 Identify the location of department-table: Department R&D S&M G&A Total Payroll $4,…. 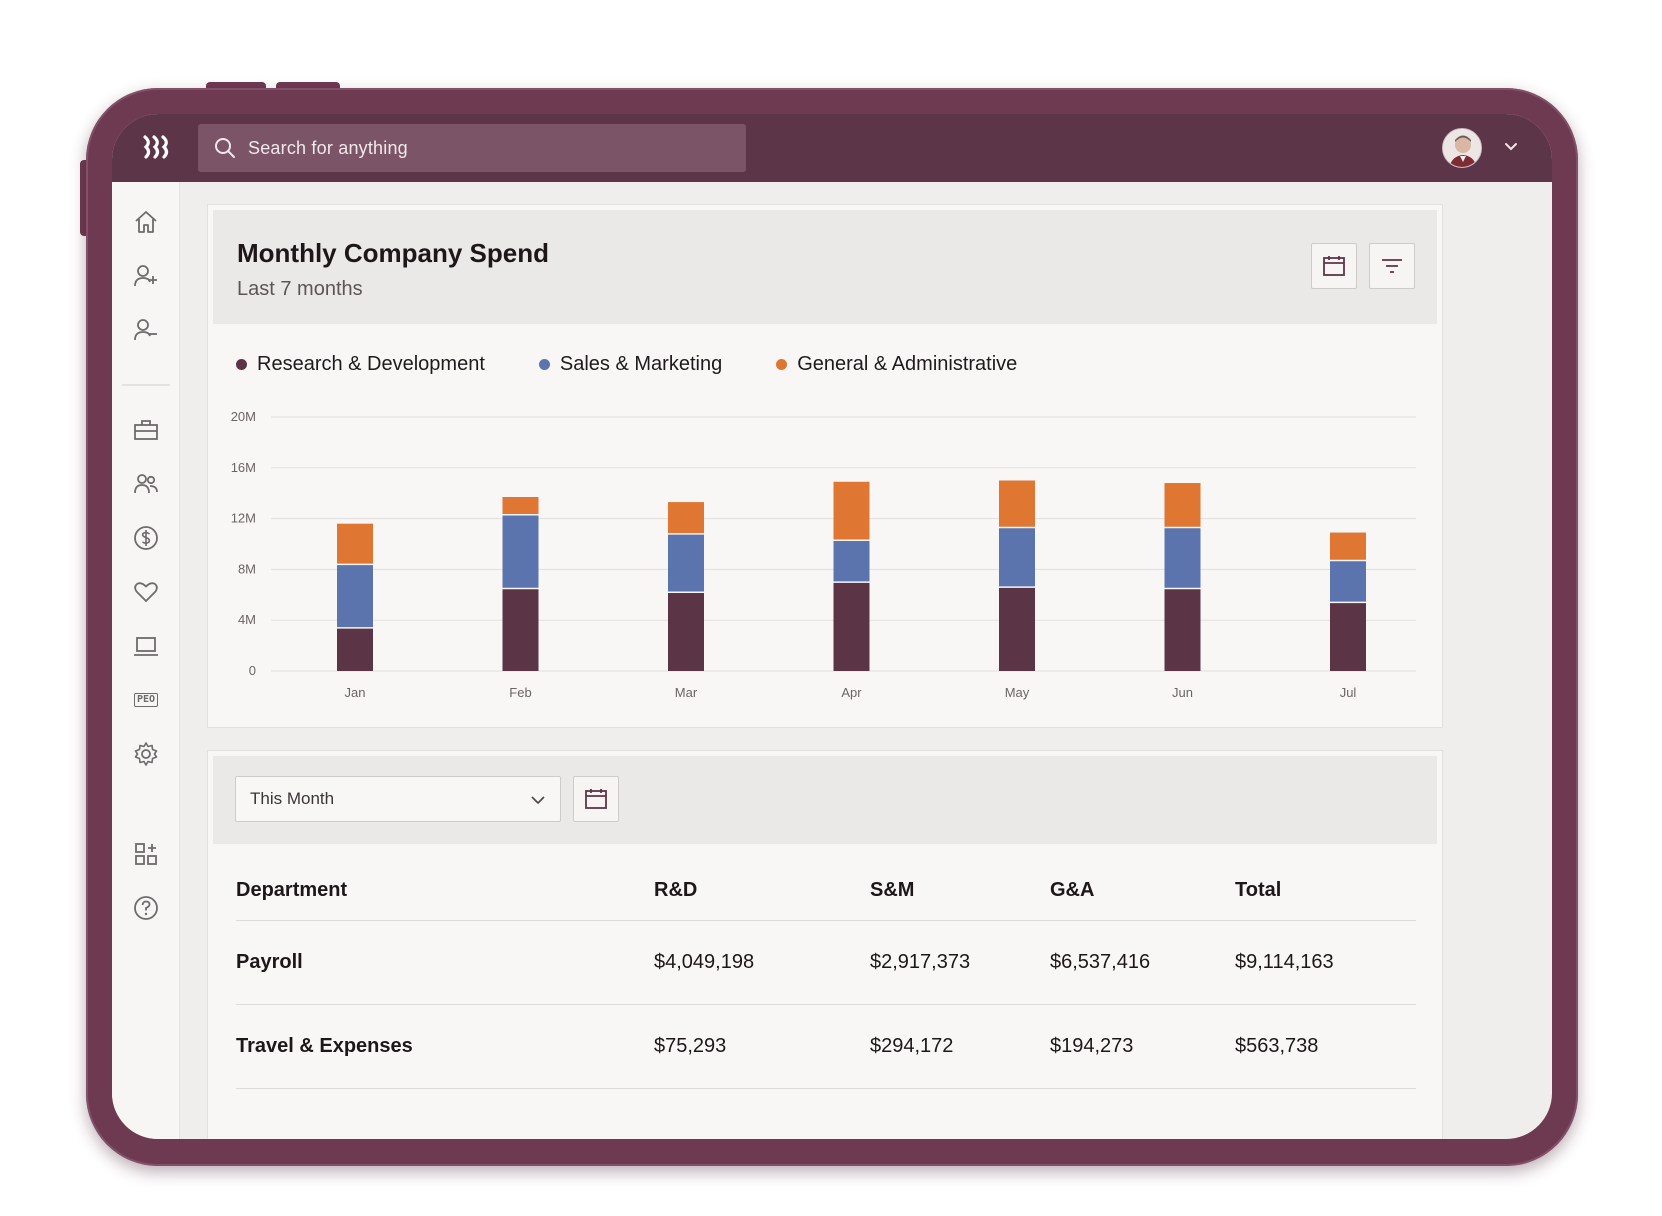
(826, 975).